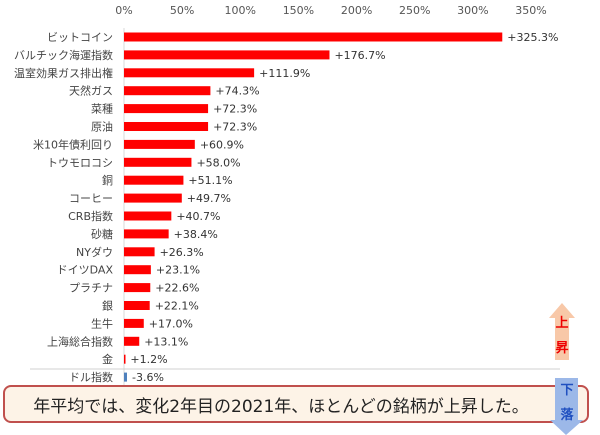 The height and width of the screenshot is (435, 600). Describe the element at coordinates (63, 55) in the screenshot. I see `category-label: バルチック海運指数` at that location.